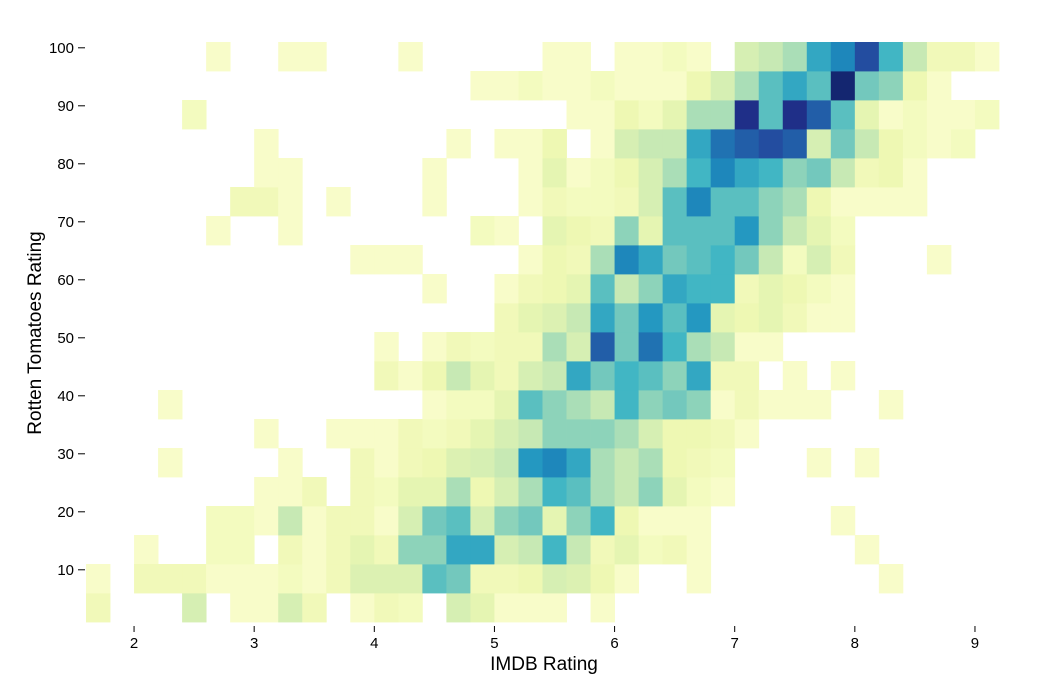  Describe the element at coordinates (544, 664) in the screenshot. I see `x-axis-title: IMDB Rating` at that location.